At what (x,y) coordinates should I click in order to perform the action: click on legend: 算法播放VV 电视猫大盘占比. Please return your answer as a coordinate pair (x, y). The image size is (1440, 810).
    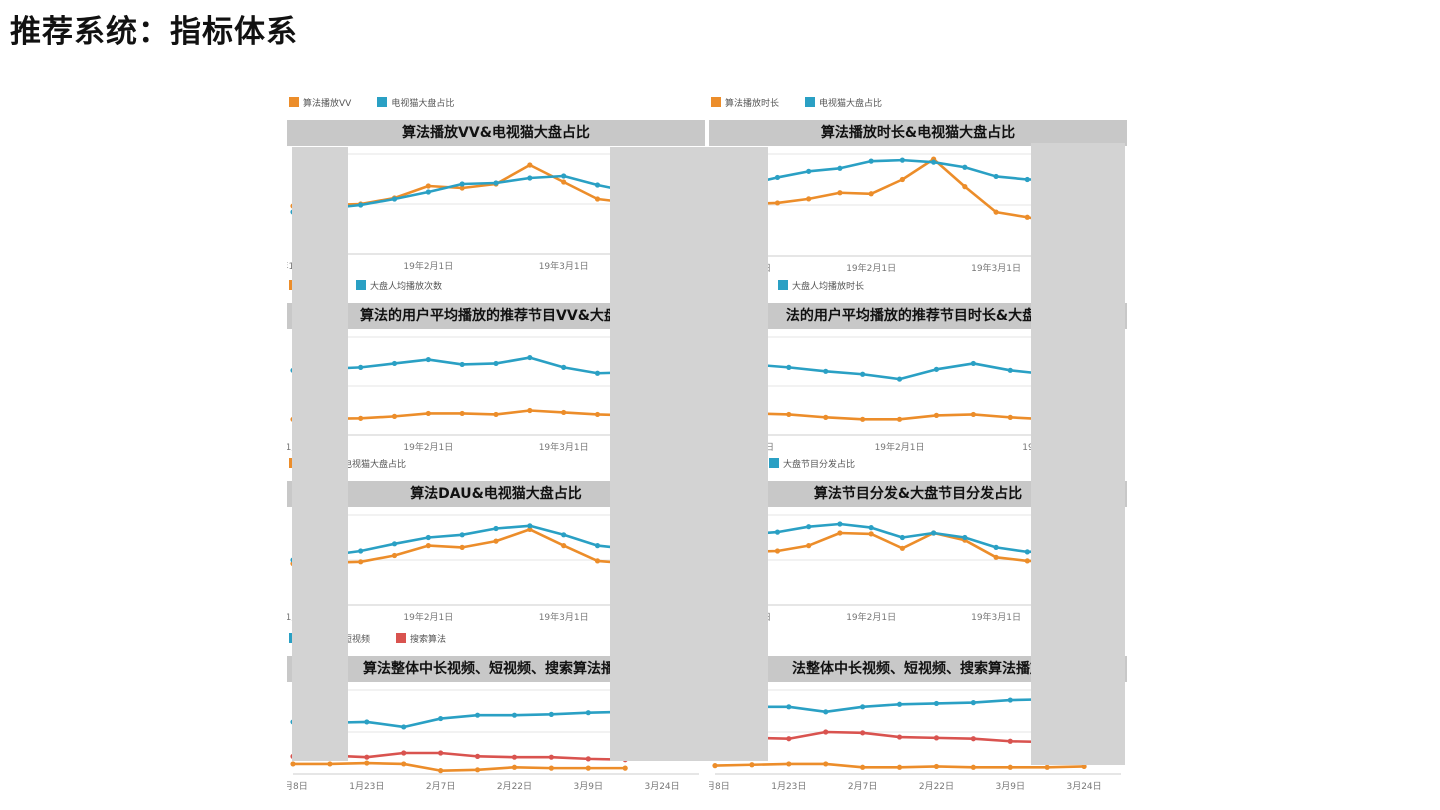
    Looking at the image, I should click on (384, 104).